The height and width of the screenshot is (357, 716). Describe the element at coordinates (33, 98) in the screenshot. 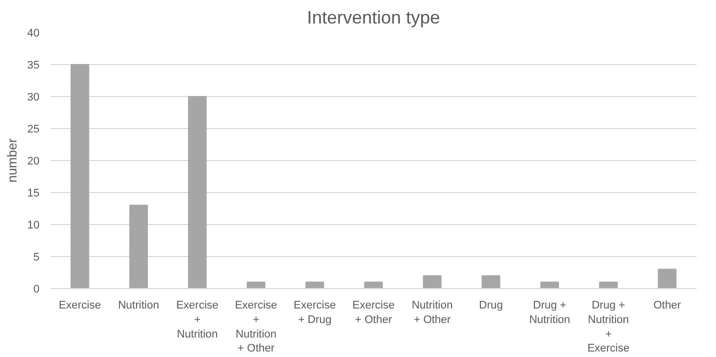

I see `y-tick-label: 30` at that location.